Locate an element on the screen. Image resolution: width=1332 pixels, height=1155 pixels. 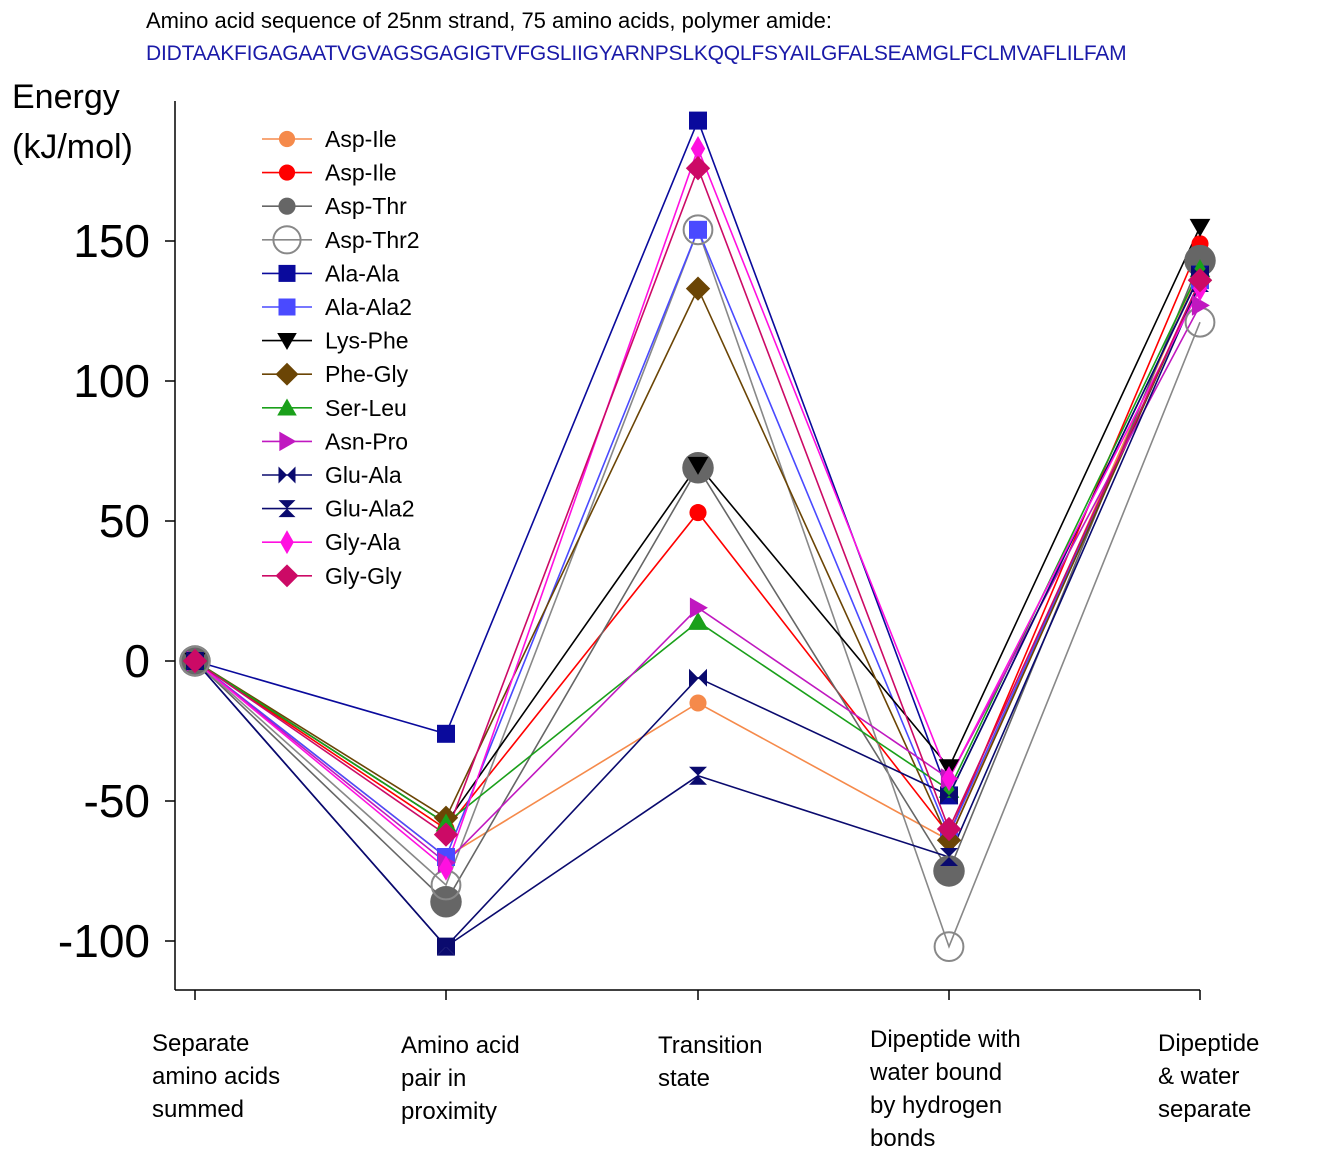
y-axis-label-line-2: (kJ/mol) is located at coordinates (72, 147).